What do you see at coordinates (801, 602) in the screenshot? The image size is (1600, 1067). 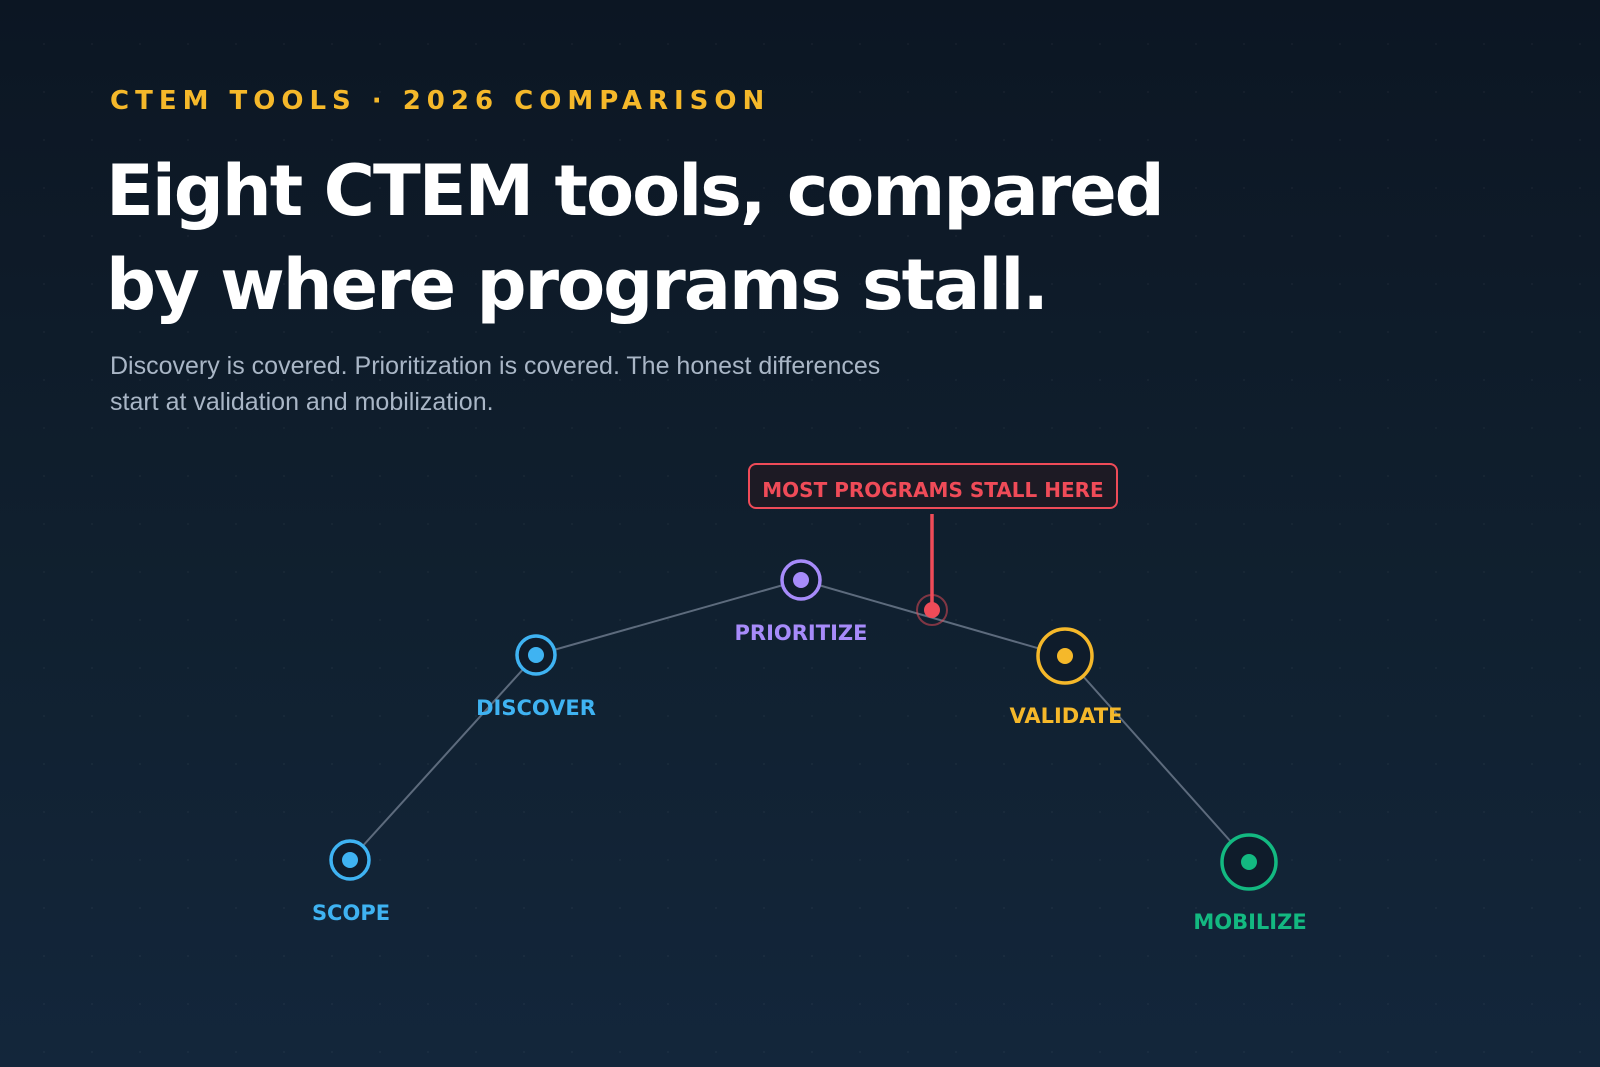 I see `stage-node-prioritize: PRIORITIZE` at bounding box center [801, 602].